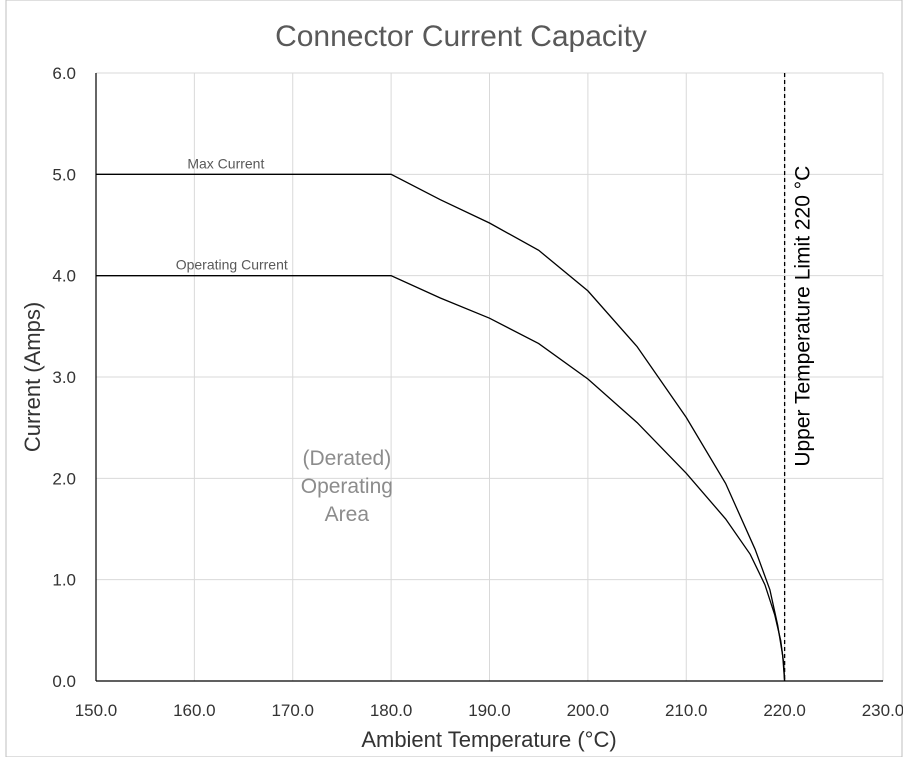  I want to click on x-tick-label: 180.0, so click(391, 710).